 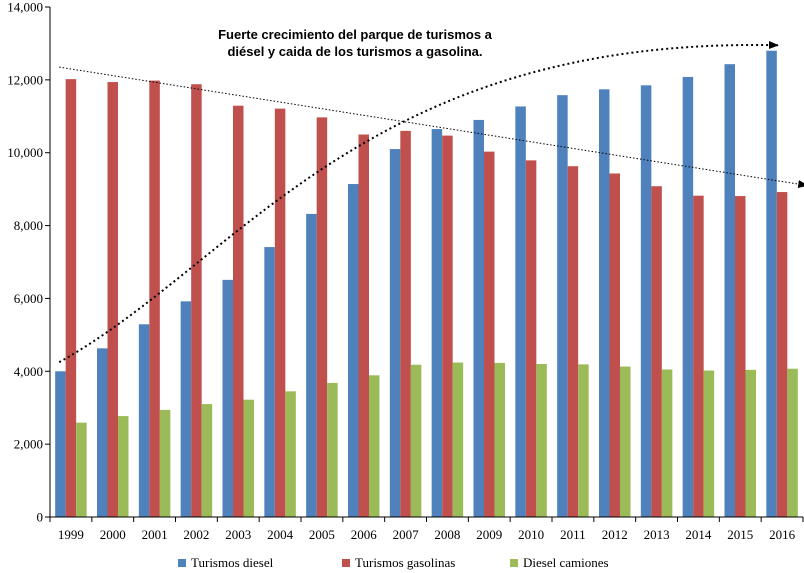 I want to click on x-tick-label: 2006, so click(x=364, y=534).